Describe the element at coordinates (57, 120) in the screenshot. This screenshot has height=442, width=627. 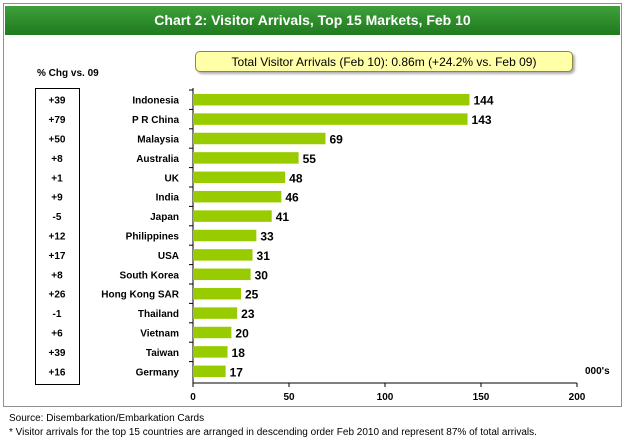
I see `pct-change-value: +79` at that location.